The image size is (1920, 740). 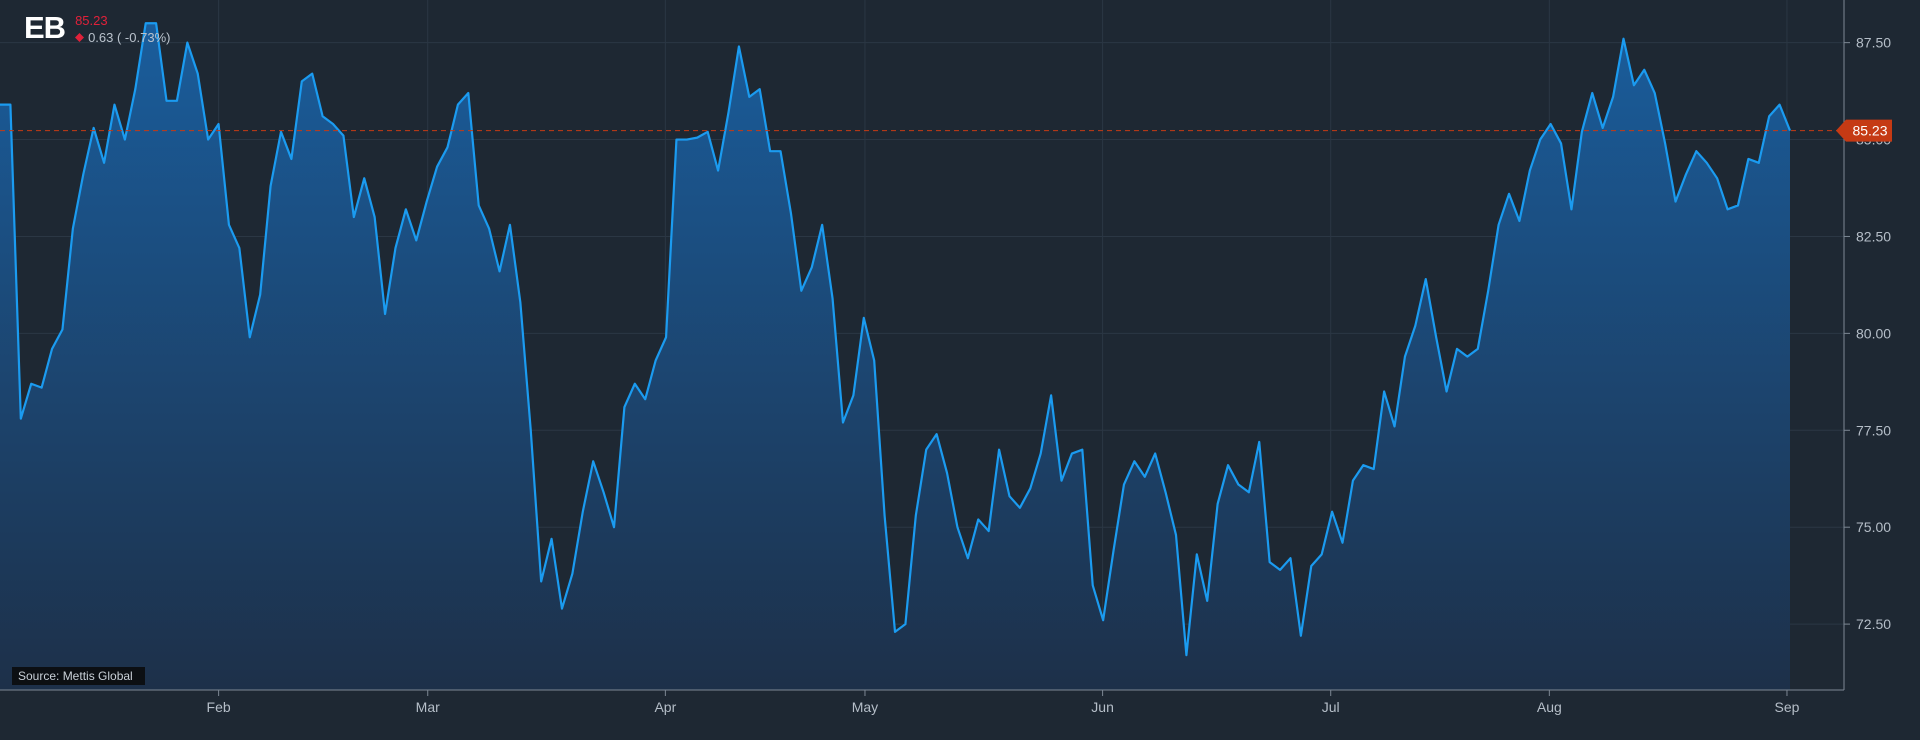 I want to click on y-tick-label: 82.50, so click(x=1873, y=236).